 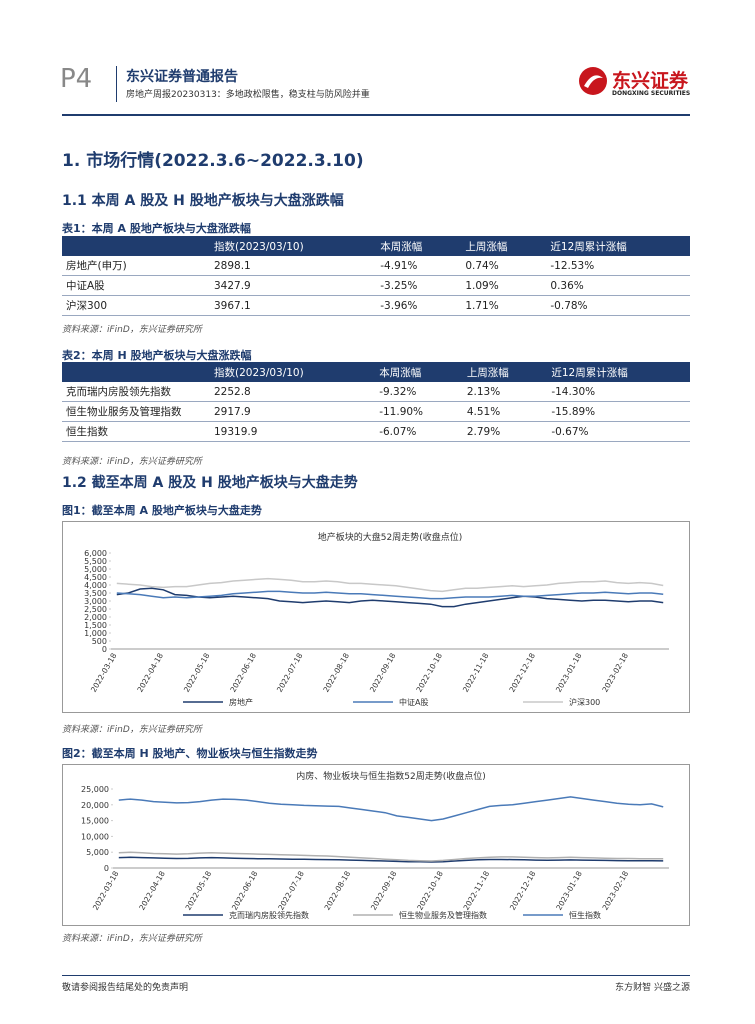 What do you see at coordinates (95, 836) in the screenshot?
I see `y-tick-label: 10,000` at bounding box center [95, 836].